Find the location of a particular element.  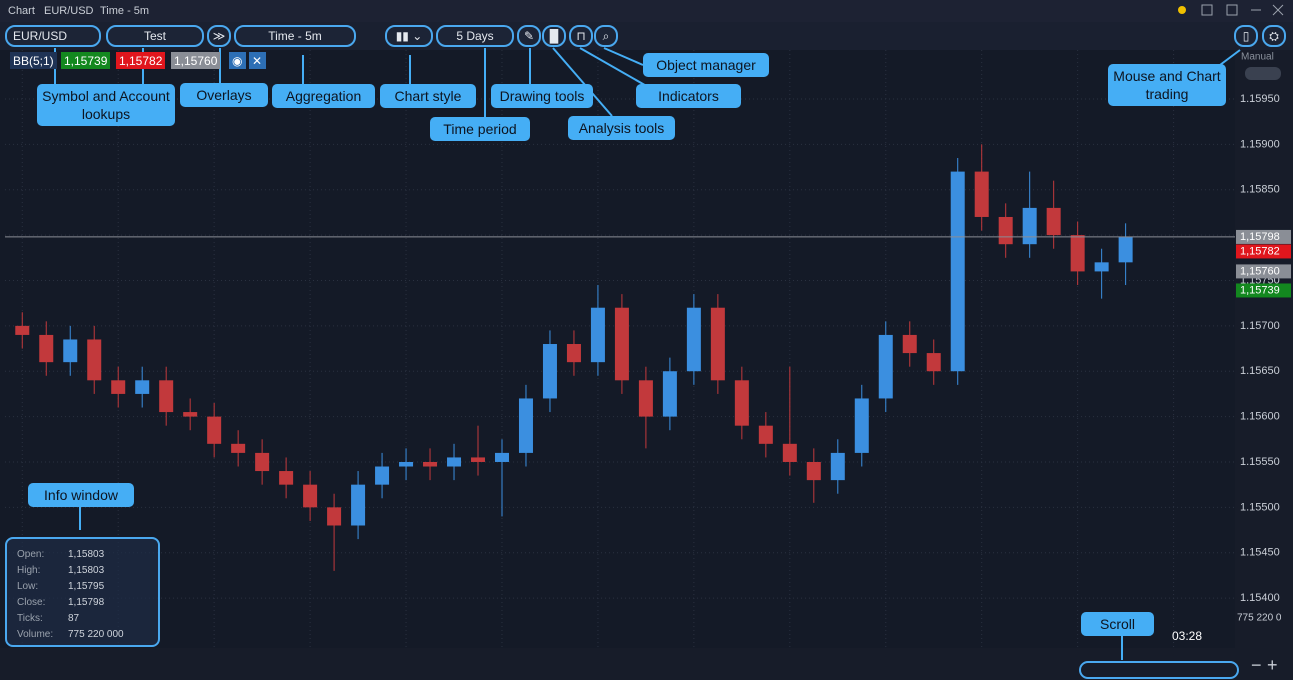

callout: Info window is located at coordinates (81, 495).